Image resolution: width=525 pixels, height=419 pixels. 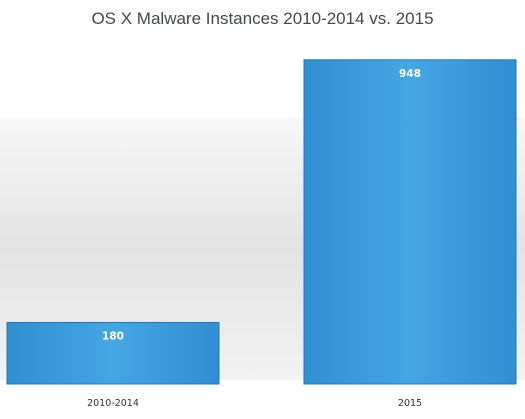 What do you see at coordinates (410, 74) in the screenshot?
I see `data-label-2015: 948` at bounding box center [410, 74].